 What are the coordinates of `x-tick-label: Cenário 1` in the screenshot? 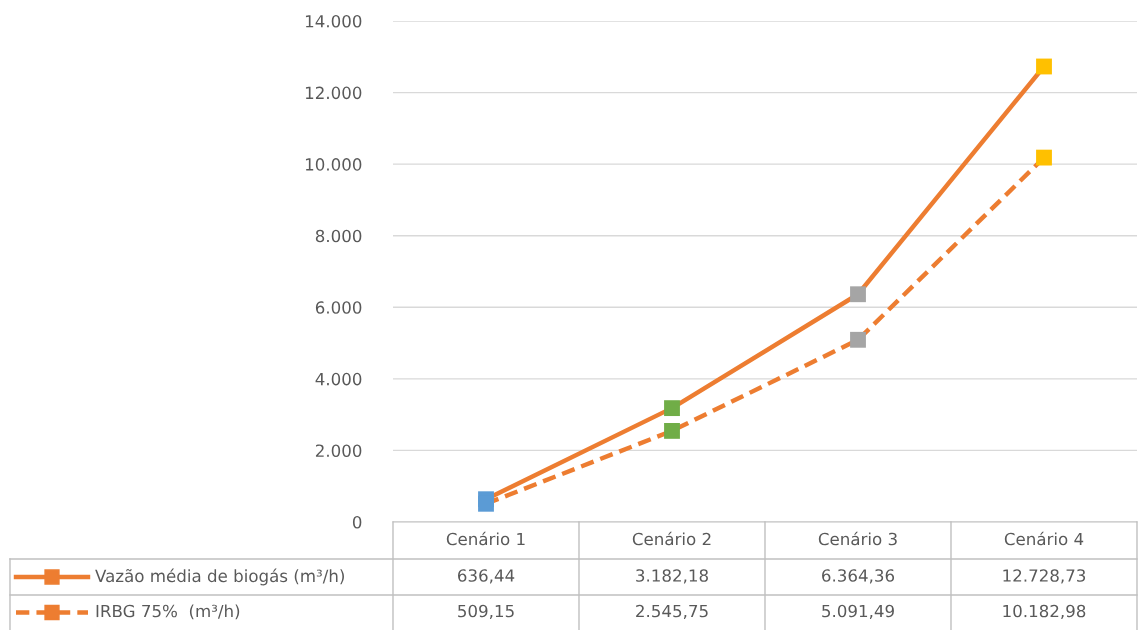 It's located at (485, 538).